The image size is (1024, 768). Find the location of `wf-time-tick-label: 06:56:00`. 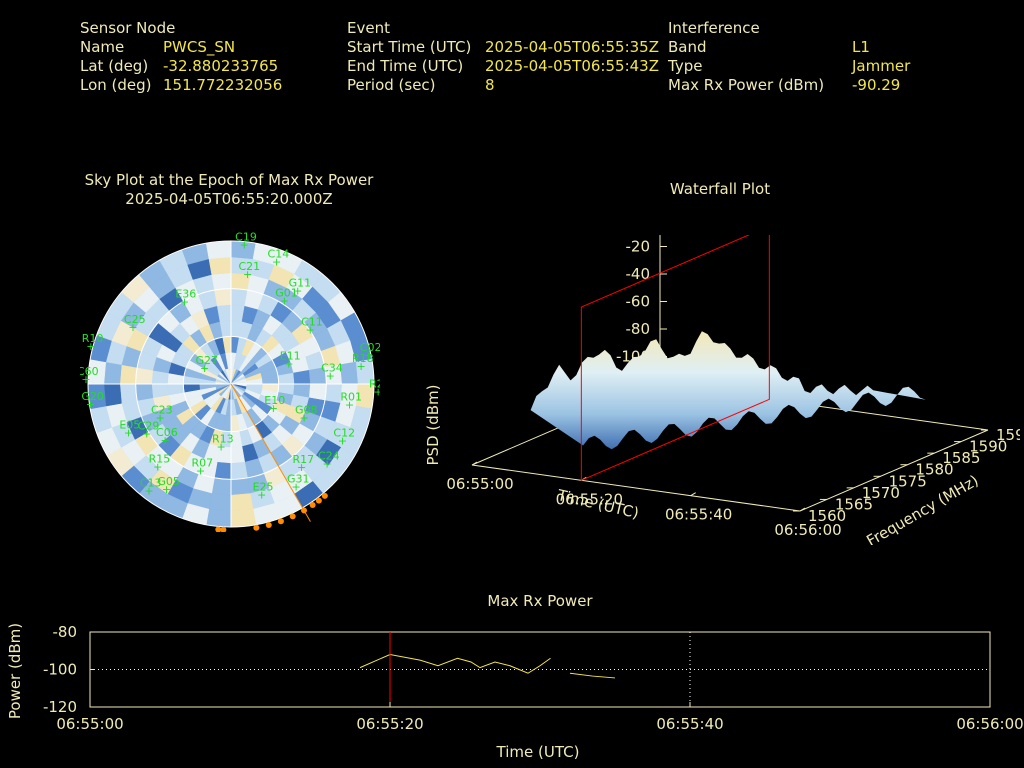

wf-time-tick-label: 06:56:00 is located at coordinates (807, 530).